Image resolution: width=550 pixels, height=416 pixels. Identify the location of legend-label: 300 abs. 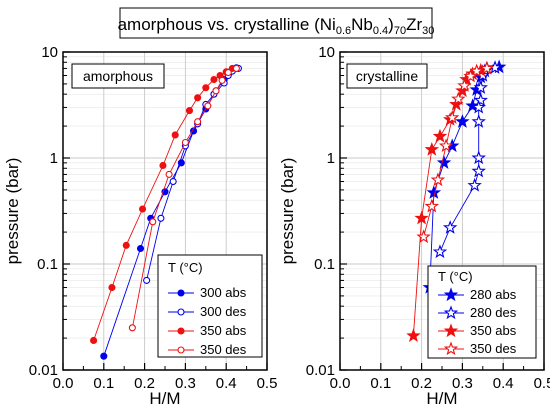
(223, 292).